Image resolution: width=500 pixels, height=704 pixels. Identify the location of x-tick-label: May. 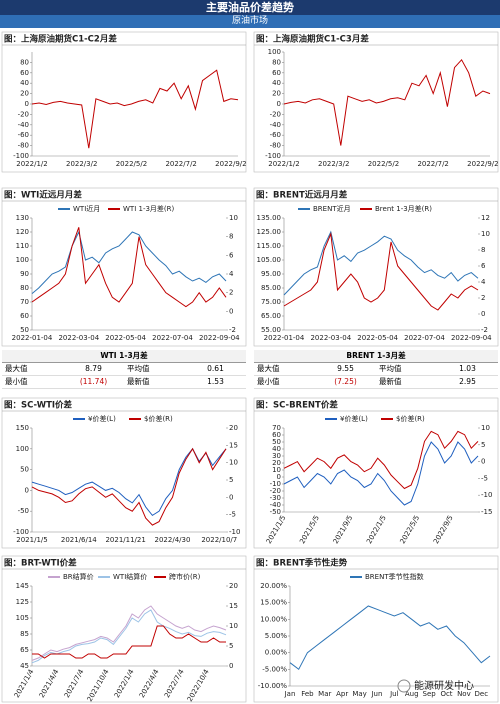
(359, 694).